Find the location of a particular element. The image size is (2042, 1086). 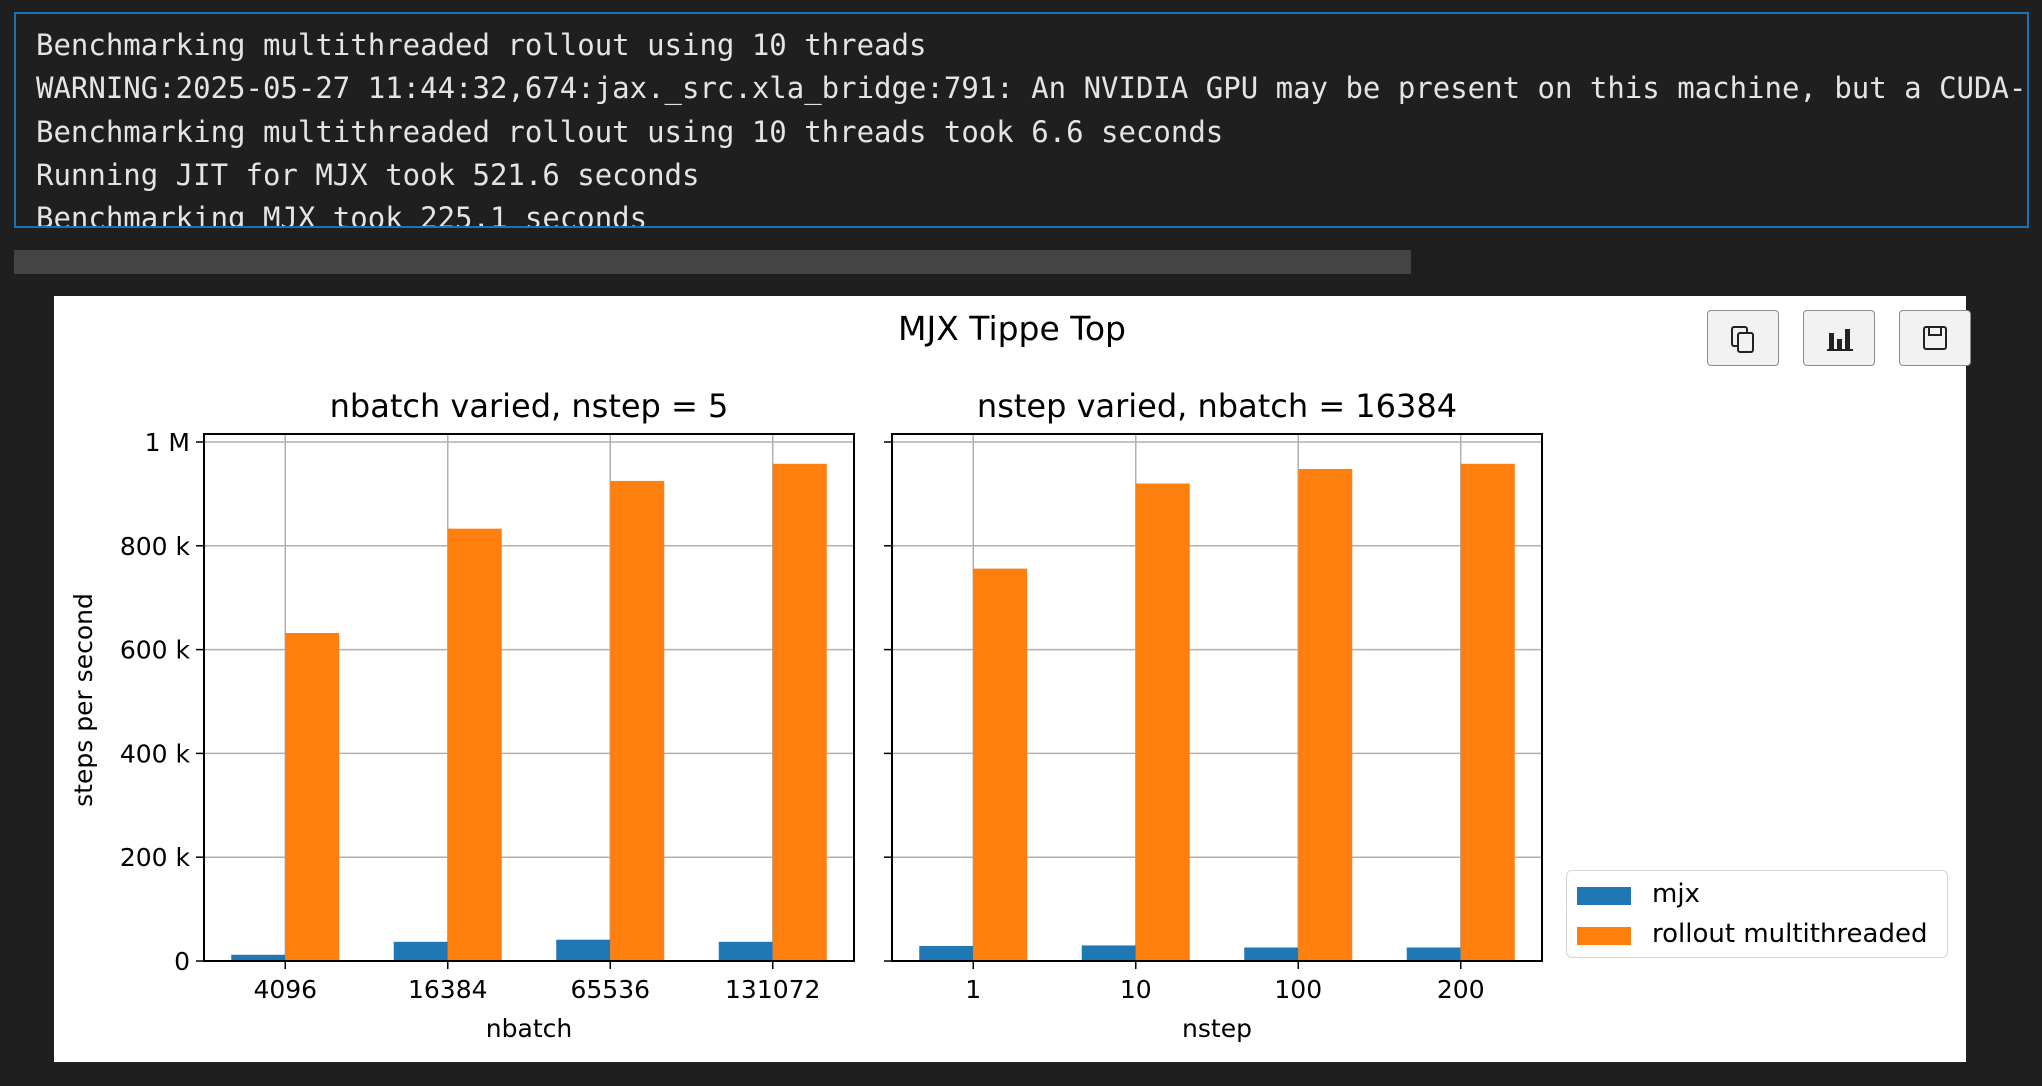

console-line: Benchmarking MJX took 225.1 seconds is located at coordinates (342, 214).